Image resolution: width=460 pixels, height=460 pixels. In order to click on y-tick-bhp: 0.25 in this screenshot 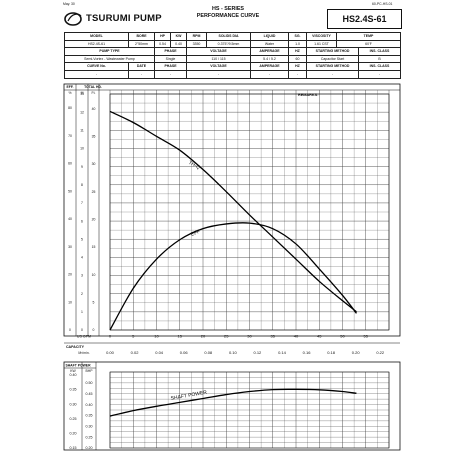, I will do `click(89, 437)`.